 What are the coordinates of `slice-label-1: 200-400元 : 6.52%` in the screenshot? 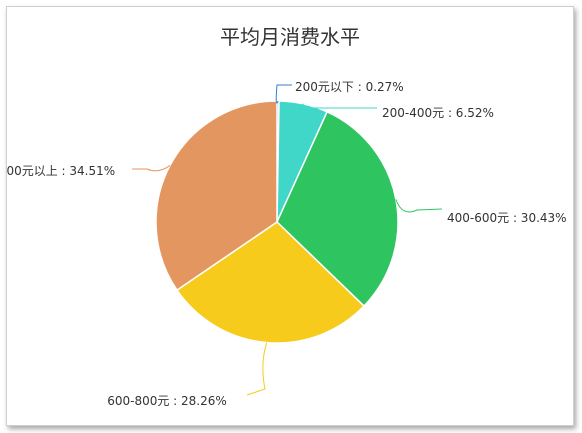 It's located at (438, 113).